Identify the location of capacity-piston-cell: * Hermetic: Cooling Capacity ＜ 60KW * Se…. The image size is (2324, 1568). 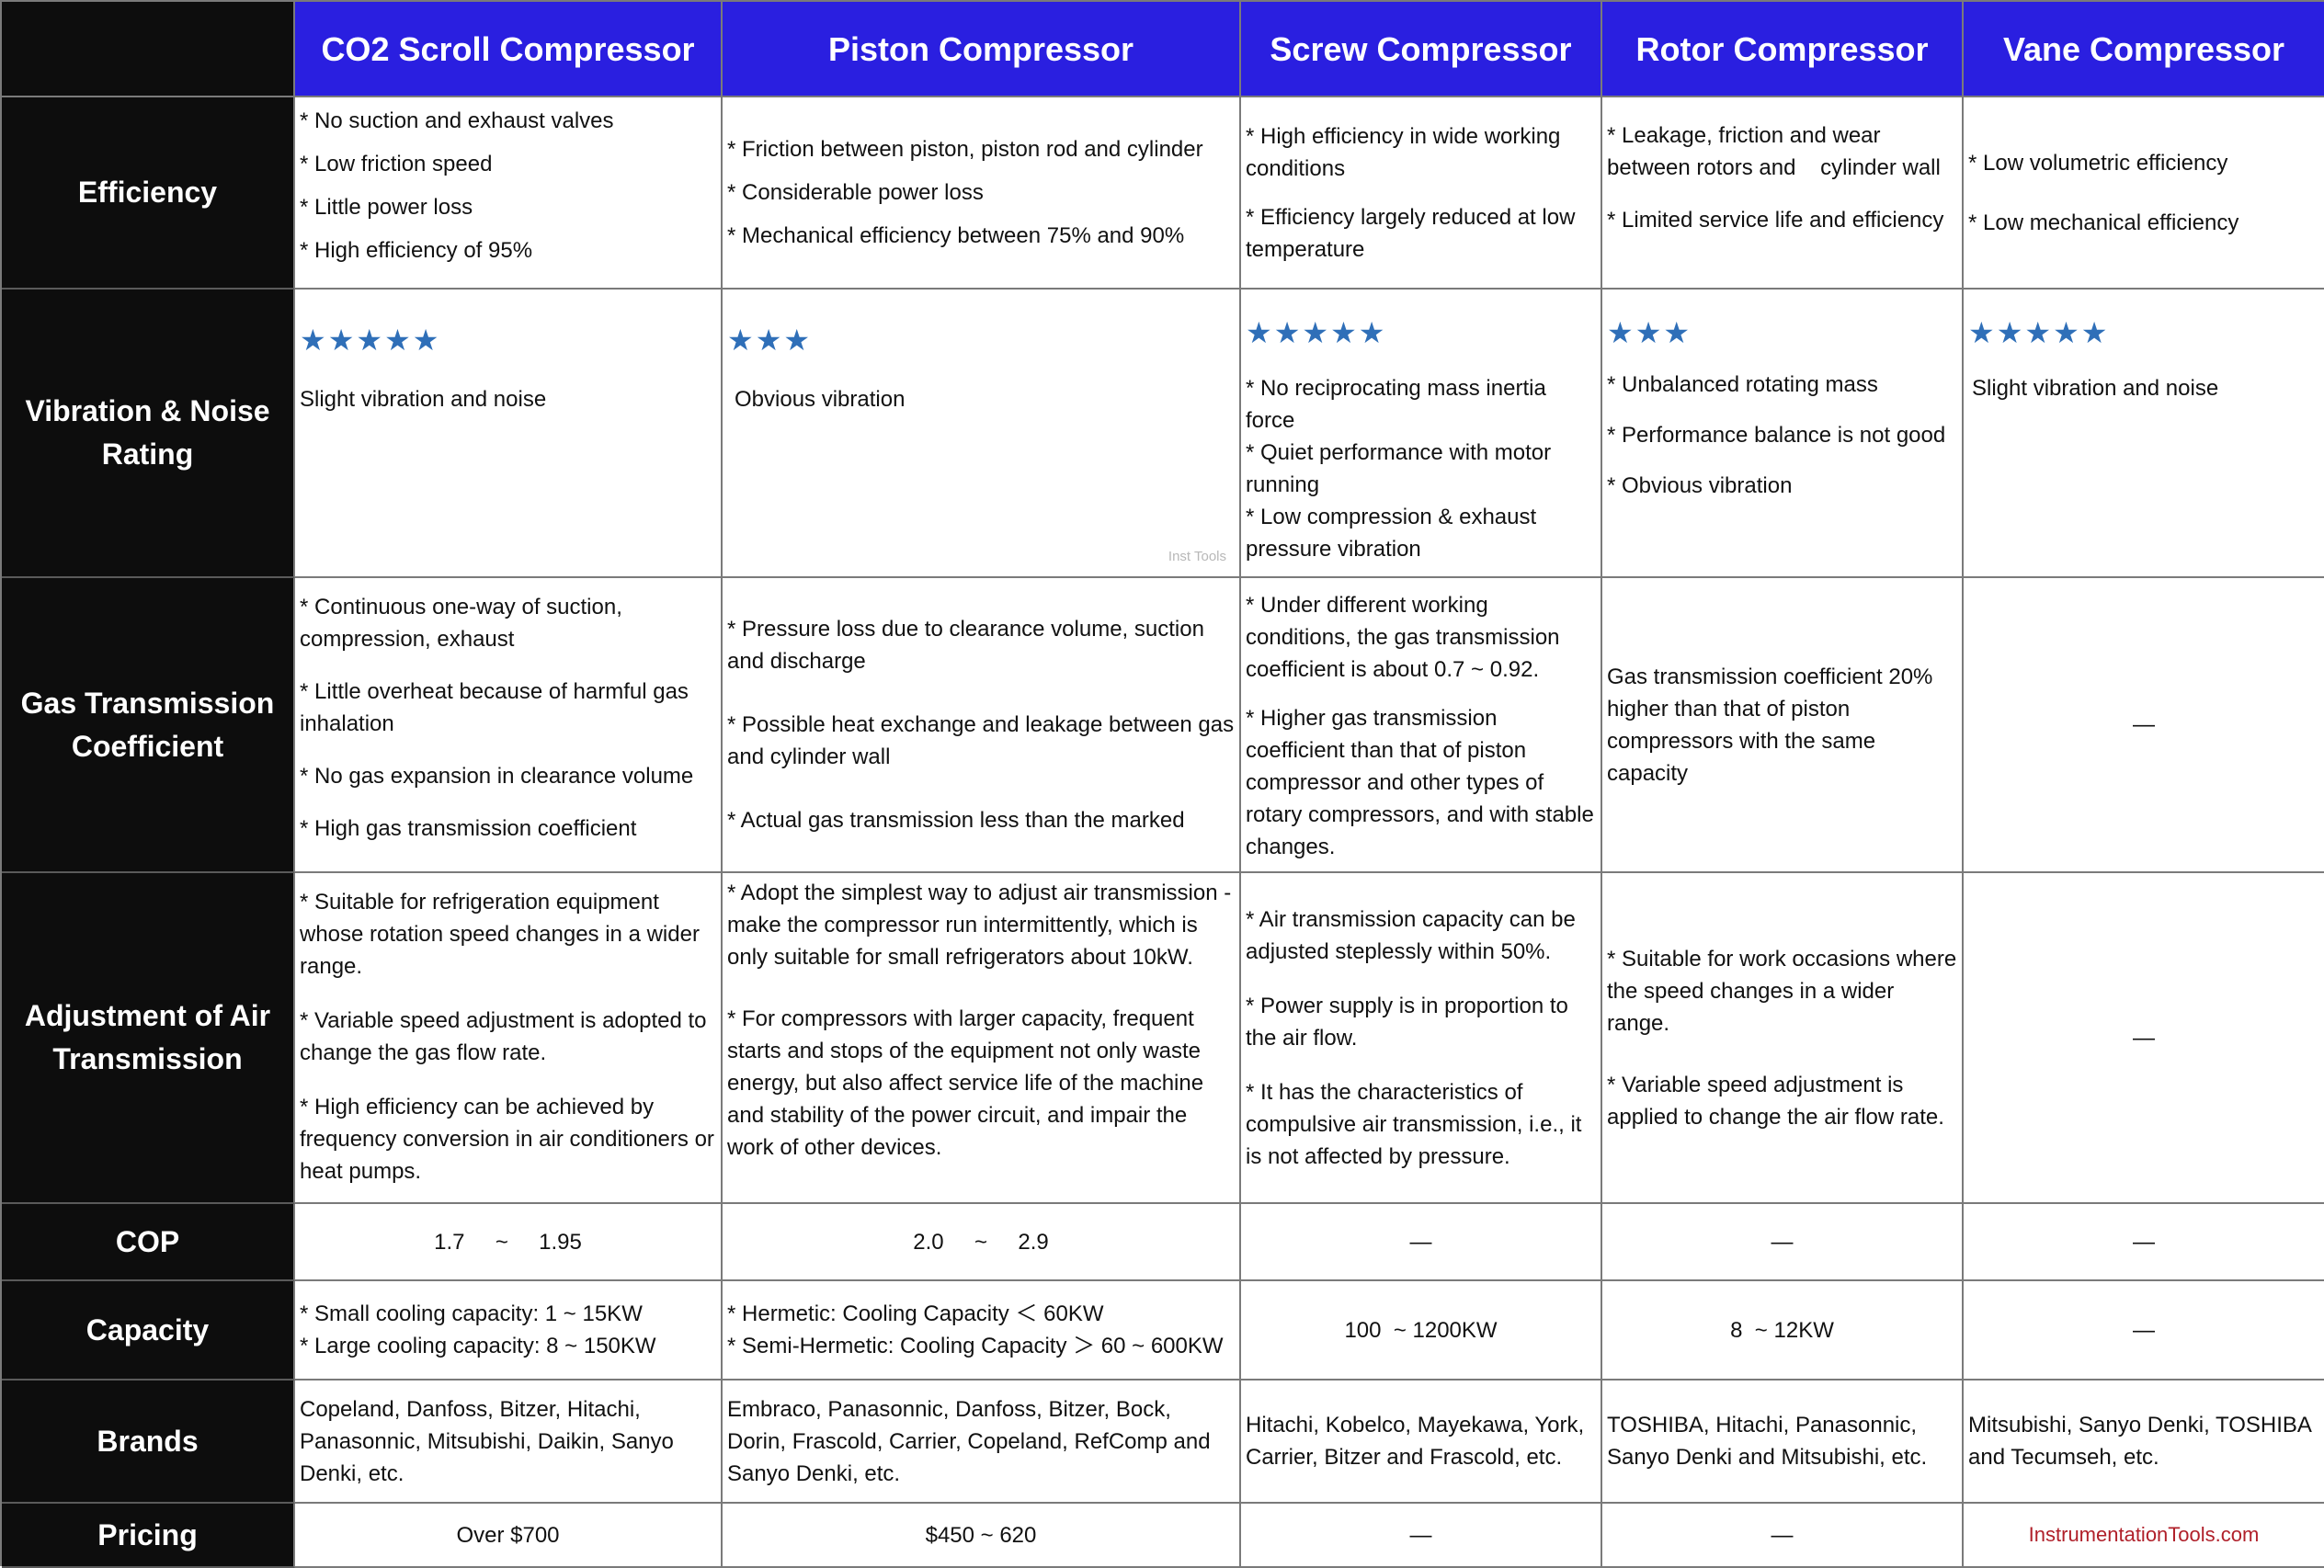
(982, 1331).